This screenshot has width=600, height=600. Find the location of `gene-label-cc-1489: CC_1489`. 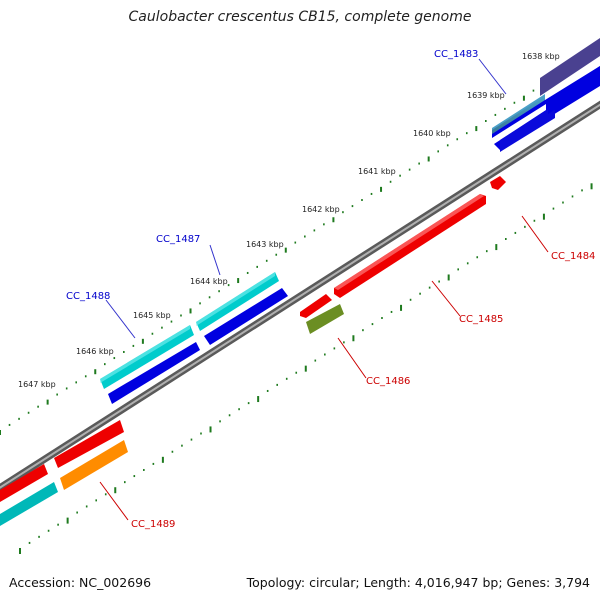

gene-label-cc-1489: CC_1489 is located at coordinates (153, 524).